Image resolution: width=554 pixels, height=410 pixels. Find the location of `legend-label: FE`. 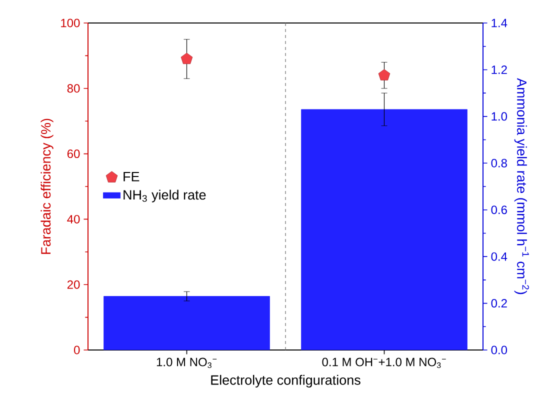

legend-label: FE is located at coordinates (132, 177).